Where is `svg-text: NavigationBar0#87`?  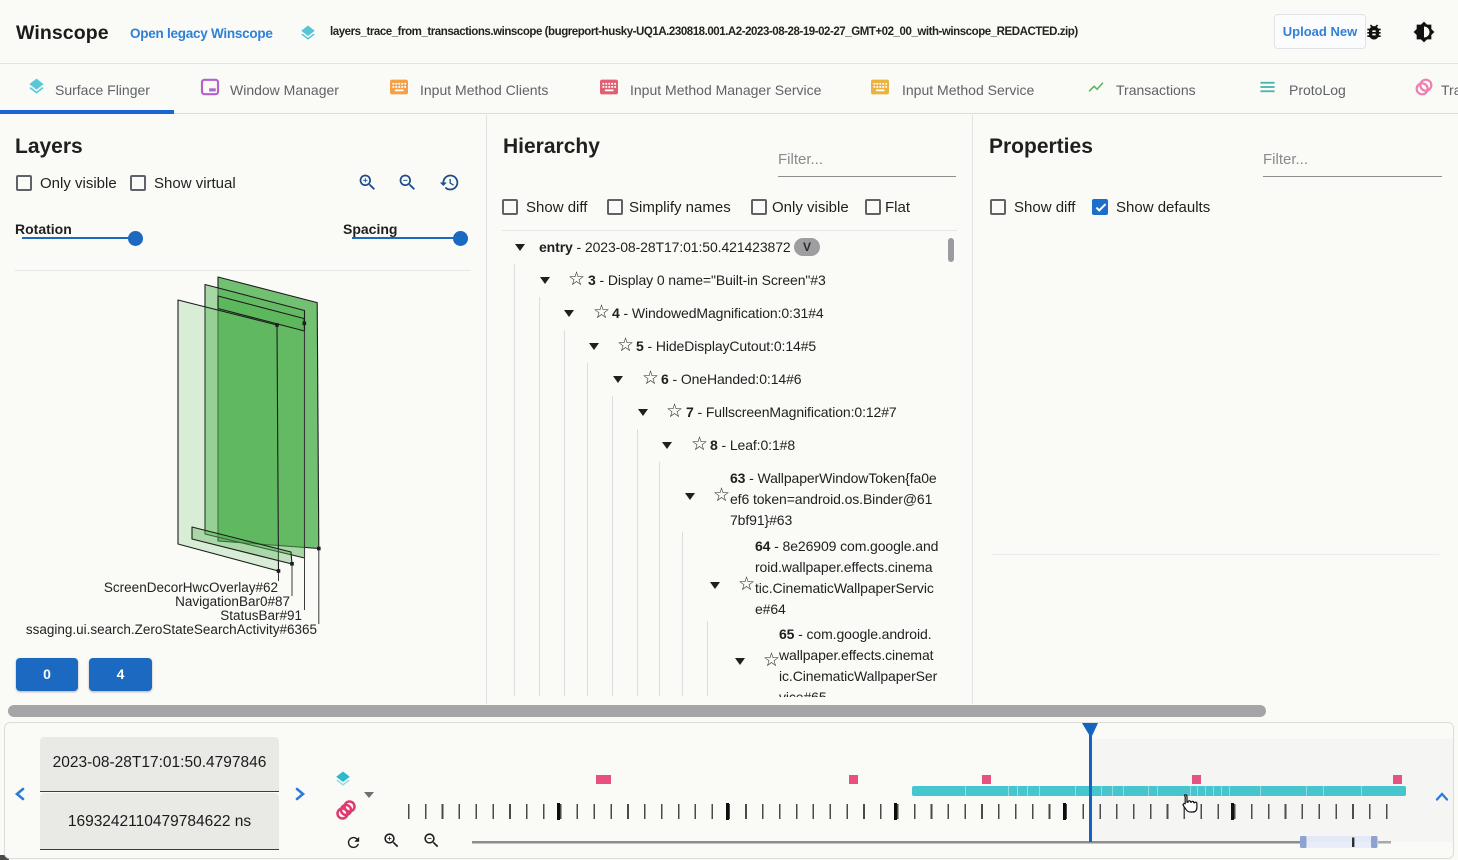
svg-text: NavigationBar0#87 is located at coordinates (232, 601).